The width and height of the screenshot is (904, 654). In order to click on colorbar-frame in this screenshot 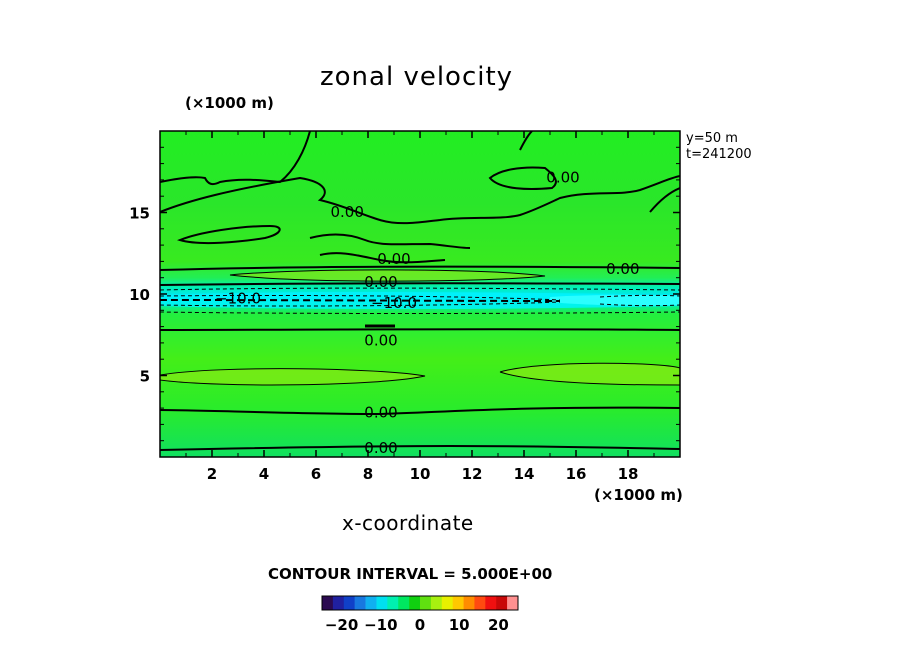, I will do `click(420, 603)`.